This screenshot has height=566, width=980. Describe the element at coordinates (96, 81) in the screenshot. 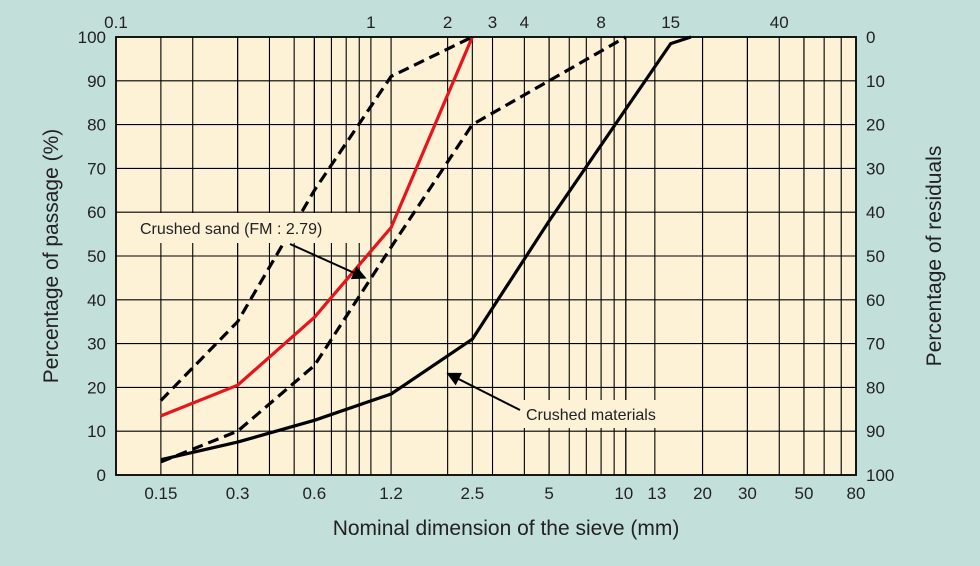

I see `y-tick-label: 90` at that location.